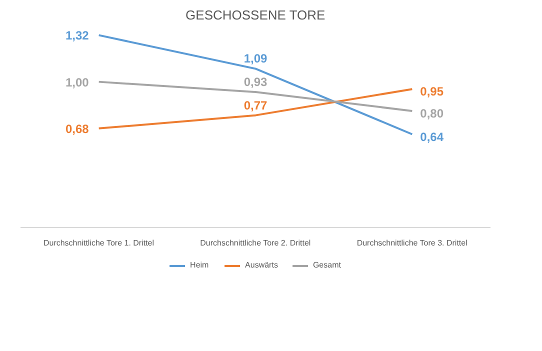 The width and height of the screenshot is (542, 351). I want to click on data-label: 0,77, so click(256, 105).